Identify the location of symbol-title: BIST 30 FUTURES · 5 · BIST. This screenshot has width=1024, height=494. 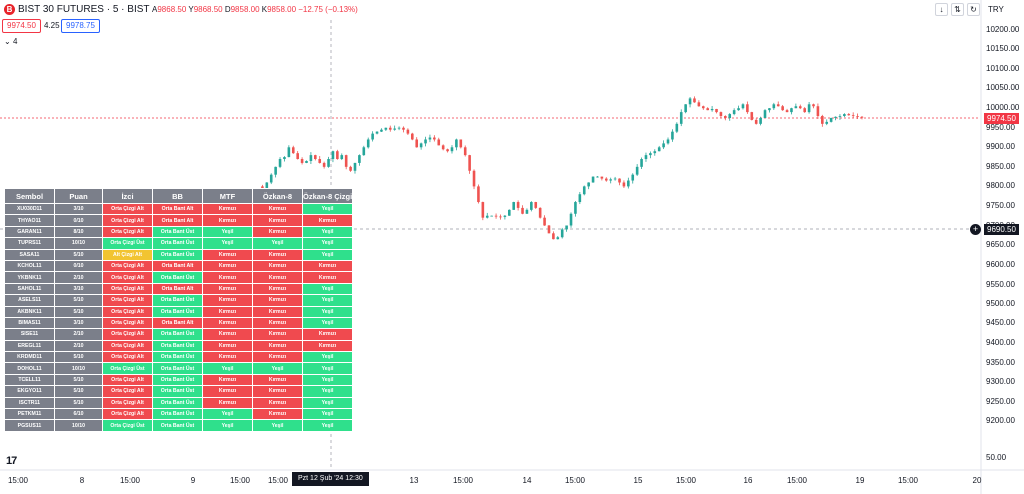
(84, 9).